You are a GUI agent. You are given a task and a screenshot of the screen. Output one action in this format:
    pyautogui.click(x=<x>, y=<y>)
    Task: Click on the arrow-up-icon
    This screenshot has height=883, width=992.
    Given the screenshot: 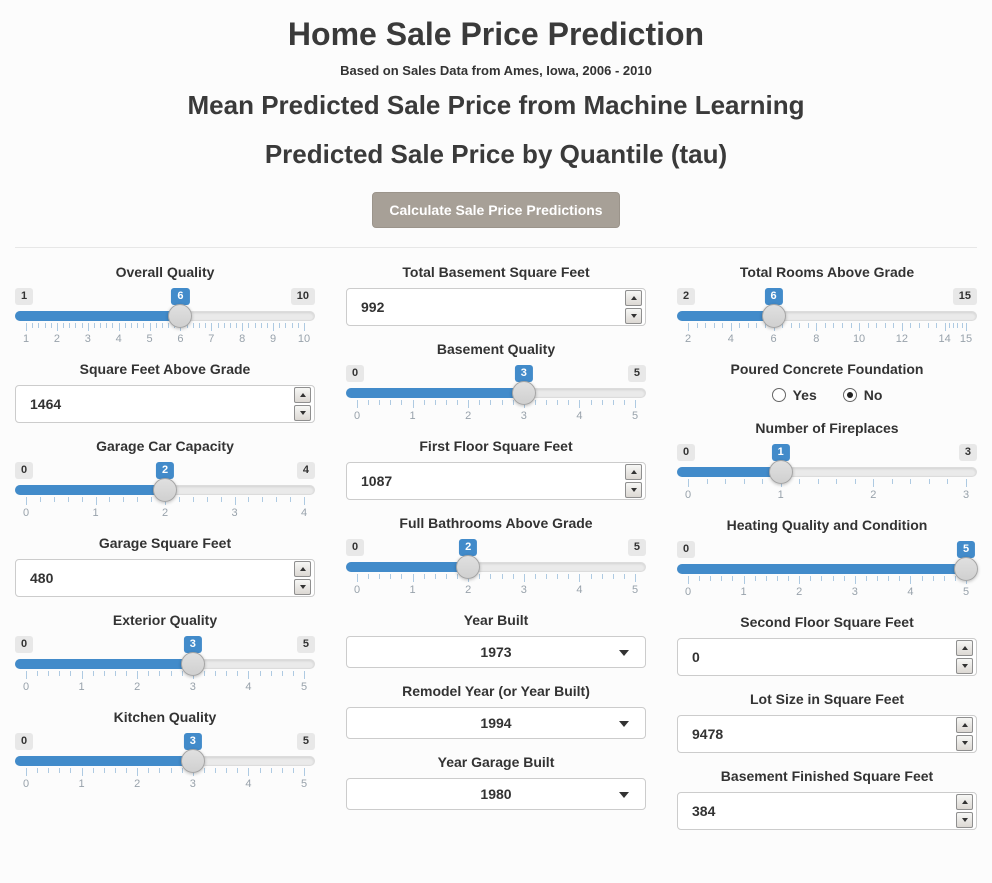 What is the action you would take?
    pyautogui.click(x=633, y=472)
    